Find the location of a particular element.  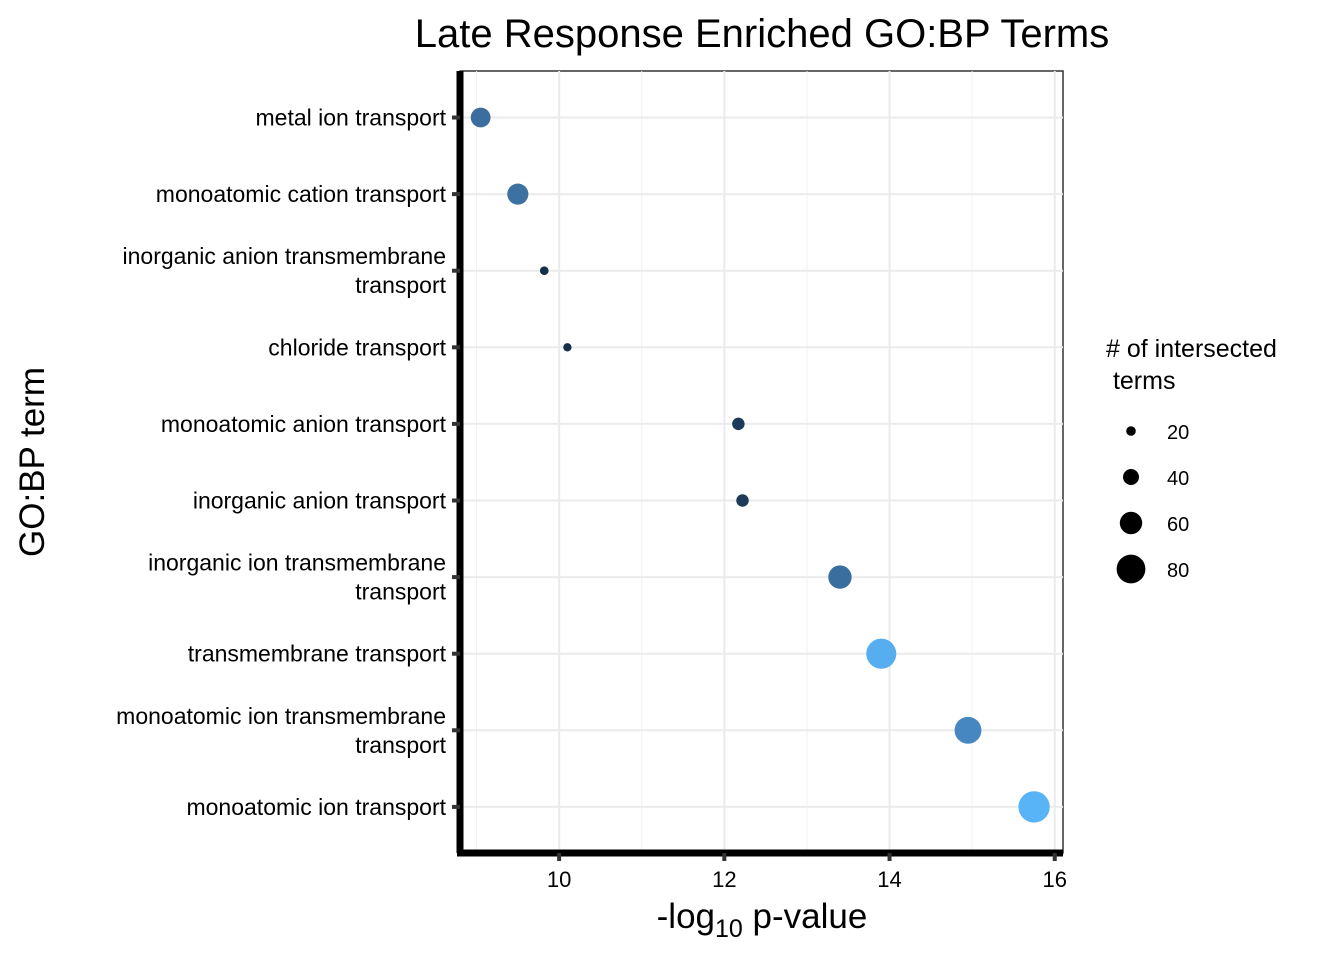

chart-title: Late Response Enriched GO:BP Terms is located at coordinates (762, 34).